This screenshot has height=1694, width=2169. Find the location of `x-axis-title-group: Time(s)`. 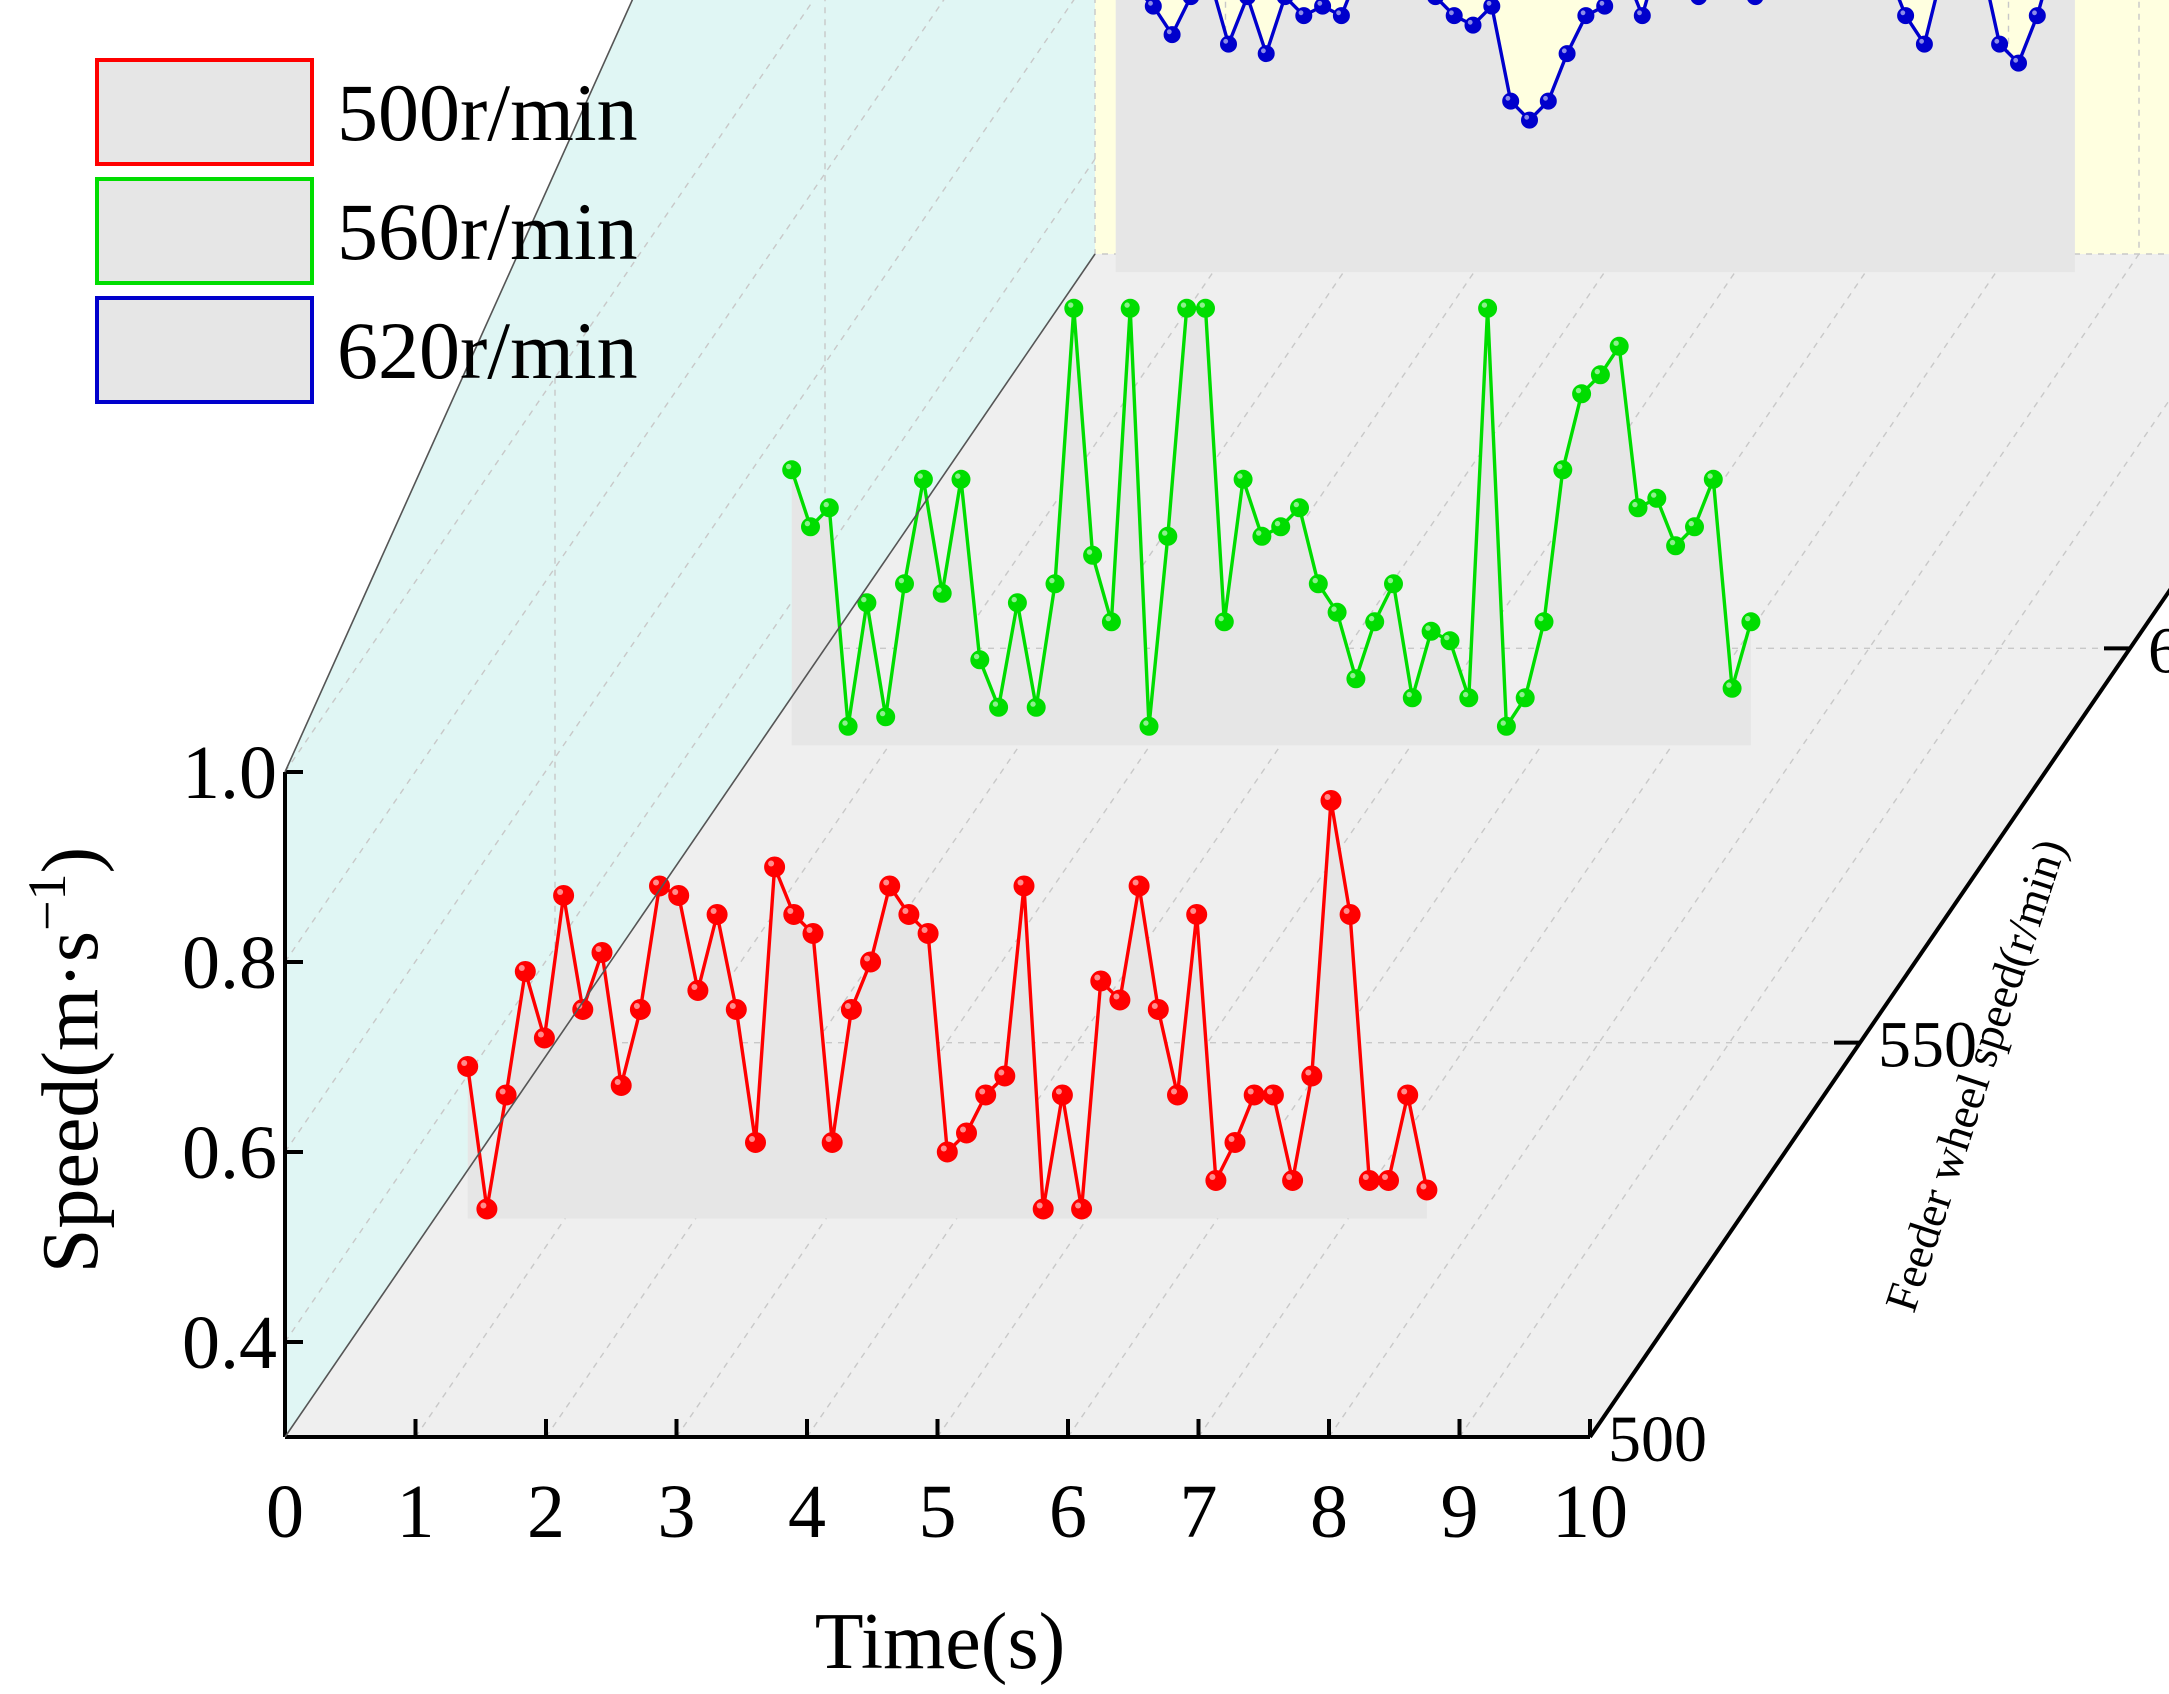

x-axis-title-group: Time(s) is located at coordinates (940, 1642).